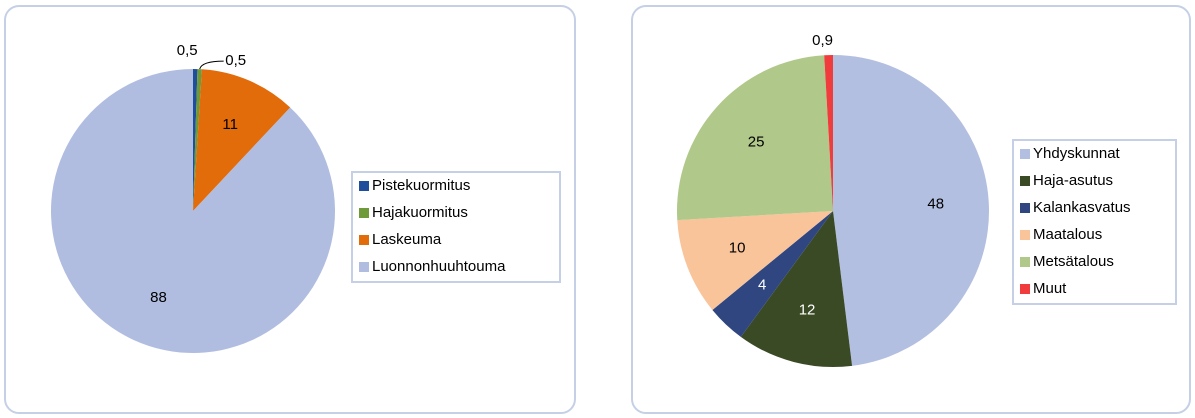  What do you see at coordinates (230, 124) in the screenshot?
I see `data-label: 11` at bounding box center [230, 124].